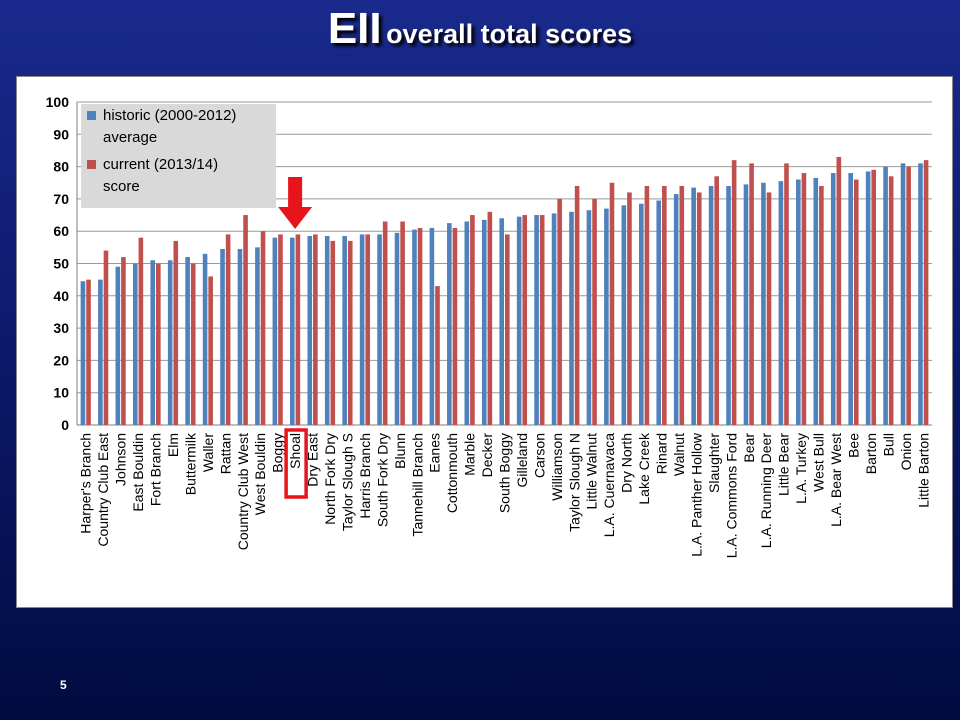 This screenshot has height=720, width=960. I want to click on legend-box, so click(178, 156).